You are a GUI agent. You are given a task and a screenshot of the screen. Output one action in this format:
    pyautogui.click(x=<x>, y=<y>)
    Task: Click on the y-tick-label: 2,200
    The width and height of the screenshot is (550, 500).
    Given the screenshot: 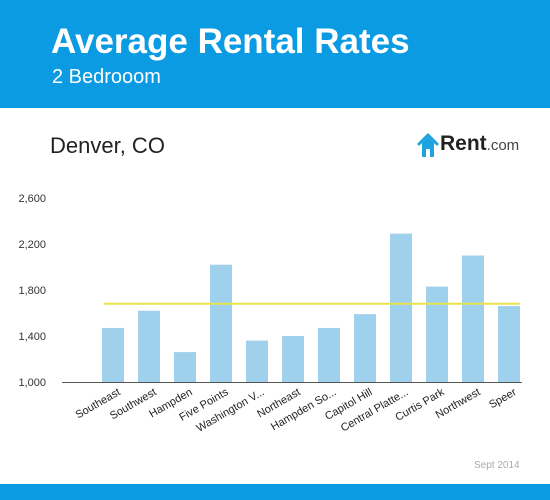 What is the action you would take?
    pyautogui.click(x=32, y=245)
    